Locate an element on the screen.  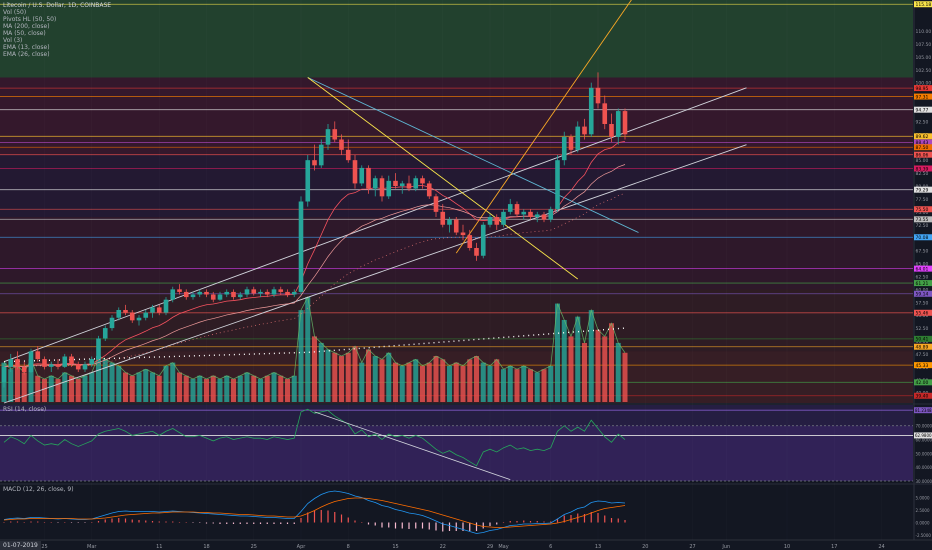
rsi-value-badge is located at coordinates (923, 410).